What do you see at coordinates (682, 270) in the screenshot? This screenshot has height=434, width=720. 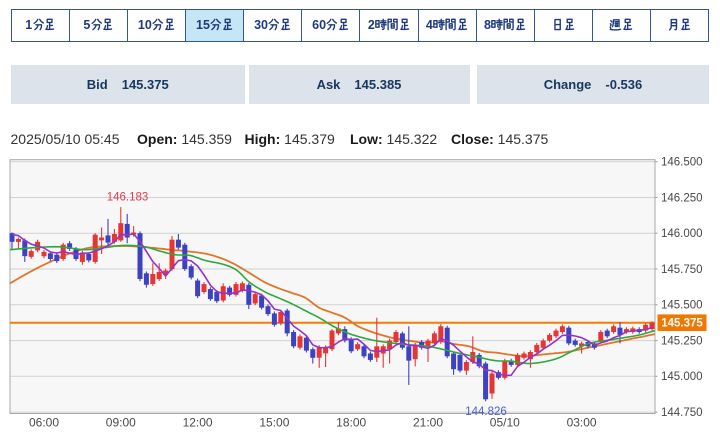 I see `svg-text: 145.750` at bounding box center [682, 270].